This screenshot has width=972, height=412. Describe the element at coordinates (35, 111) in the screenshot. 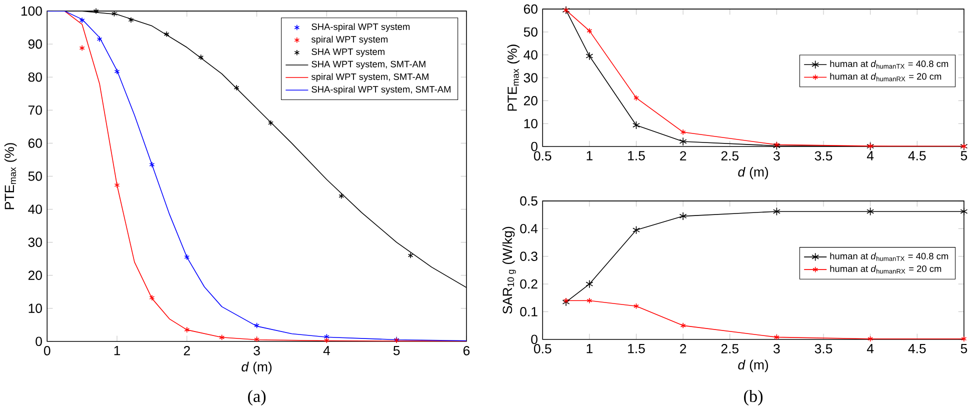

I see `y-tick-label: 70` at that location.